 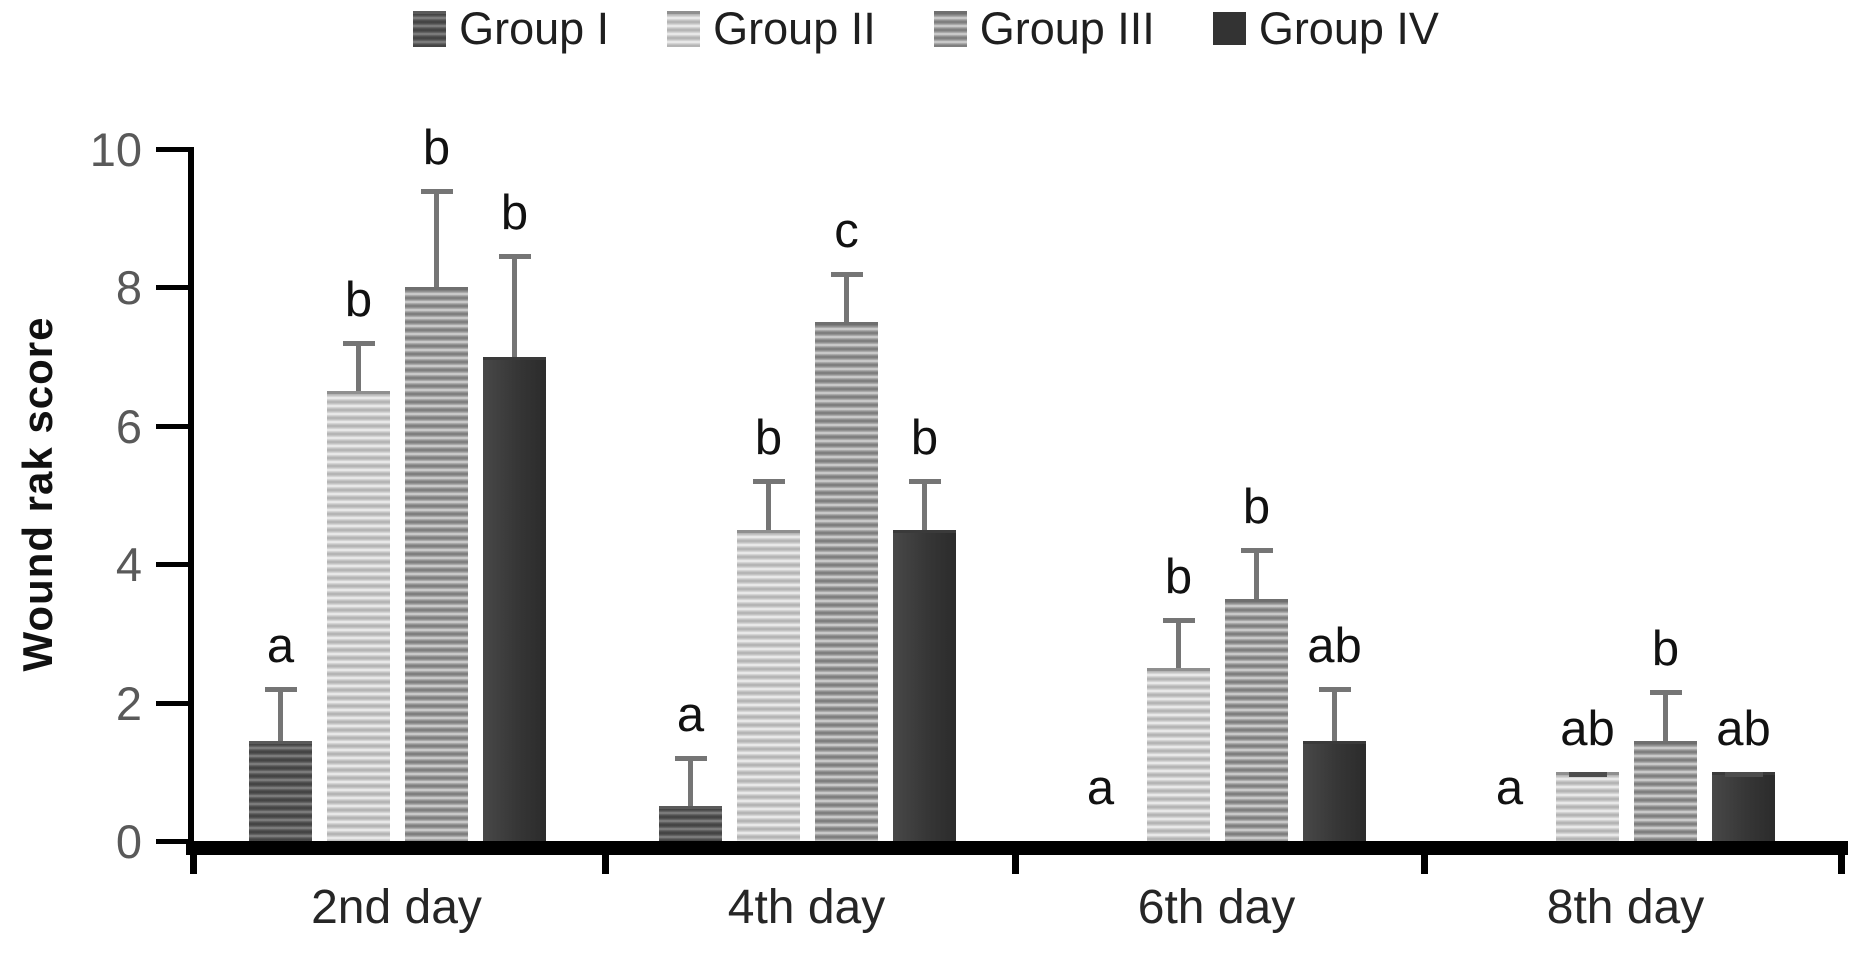 What do you see at coordinates (436, 564) in the screenshot?
I see `bar-2nd-day-Group-III` at bounding box center [436, 564].